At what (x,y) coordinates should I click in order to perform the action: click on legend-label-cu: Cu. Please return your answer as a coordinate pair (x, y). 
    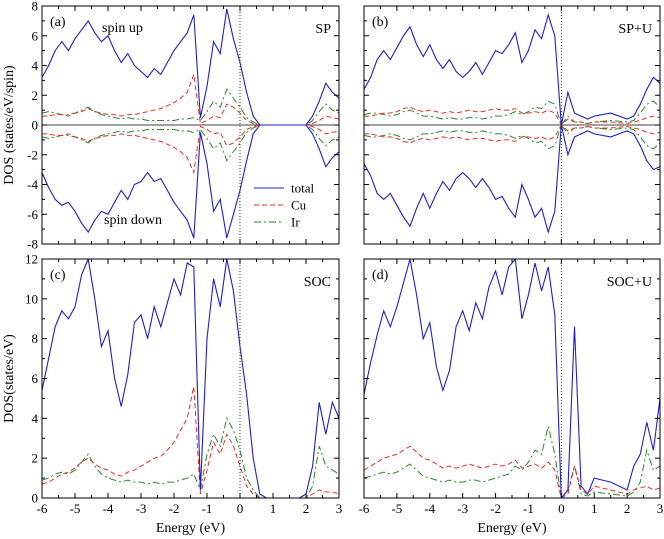
    Looking at the image, I should click on (299, 205).